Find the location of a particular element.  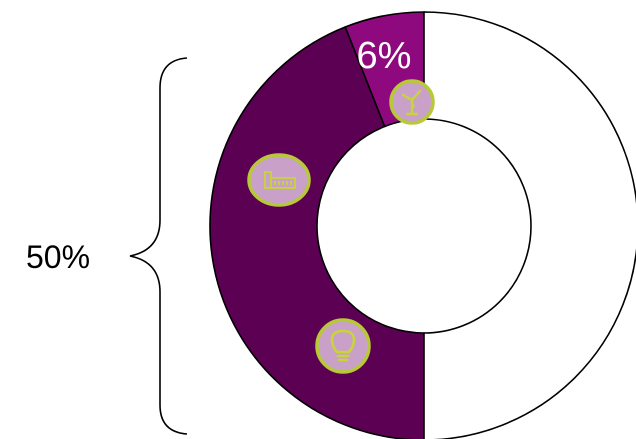

factory-icon is located at coordinates (279, 180).